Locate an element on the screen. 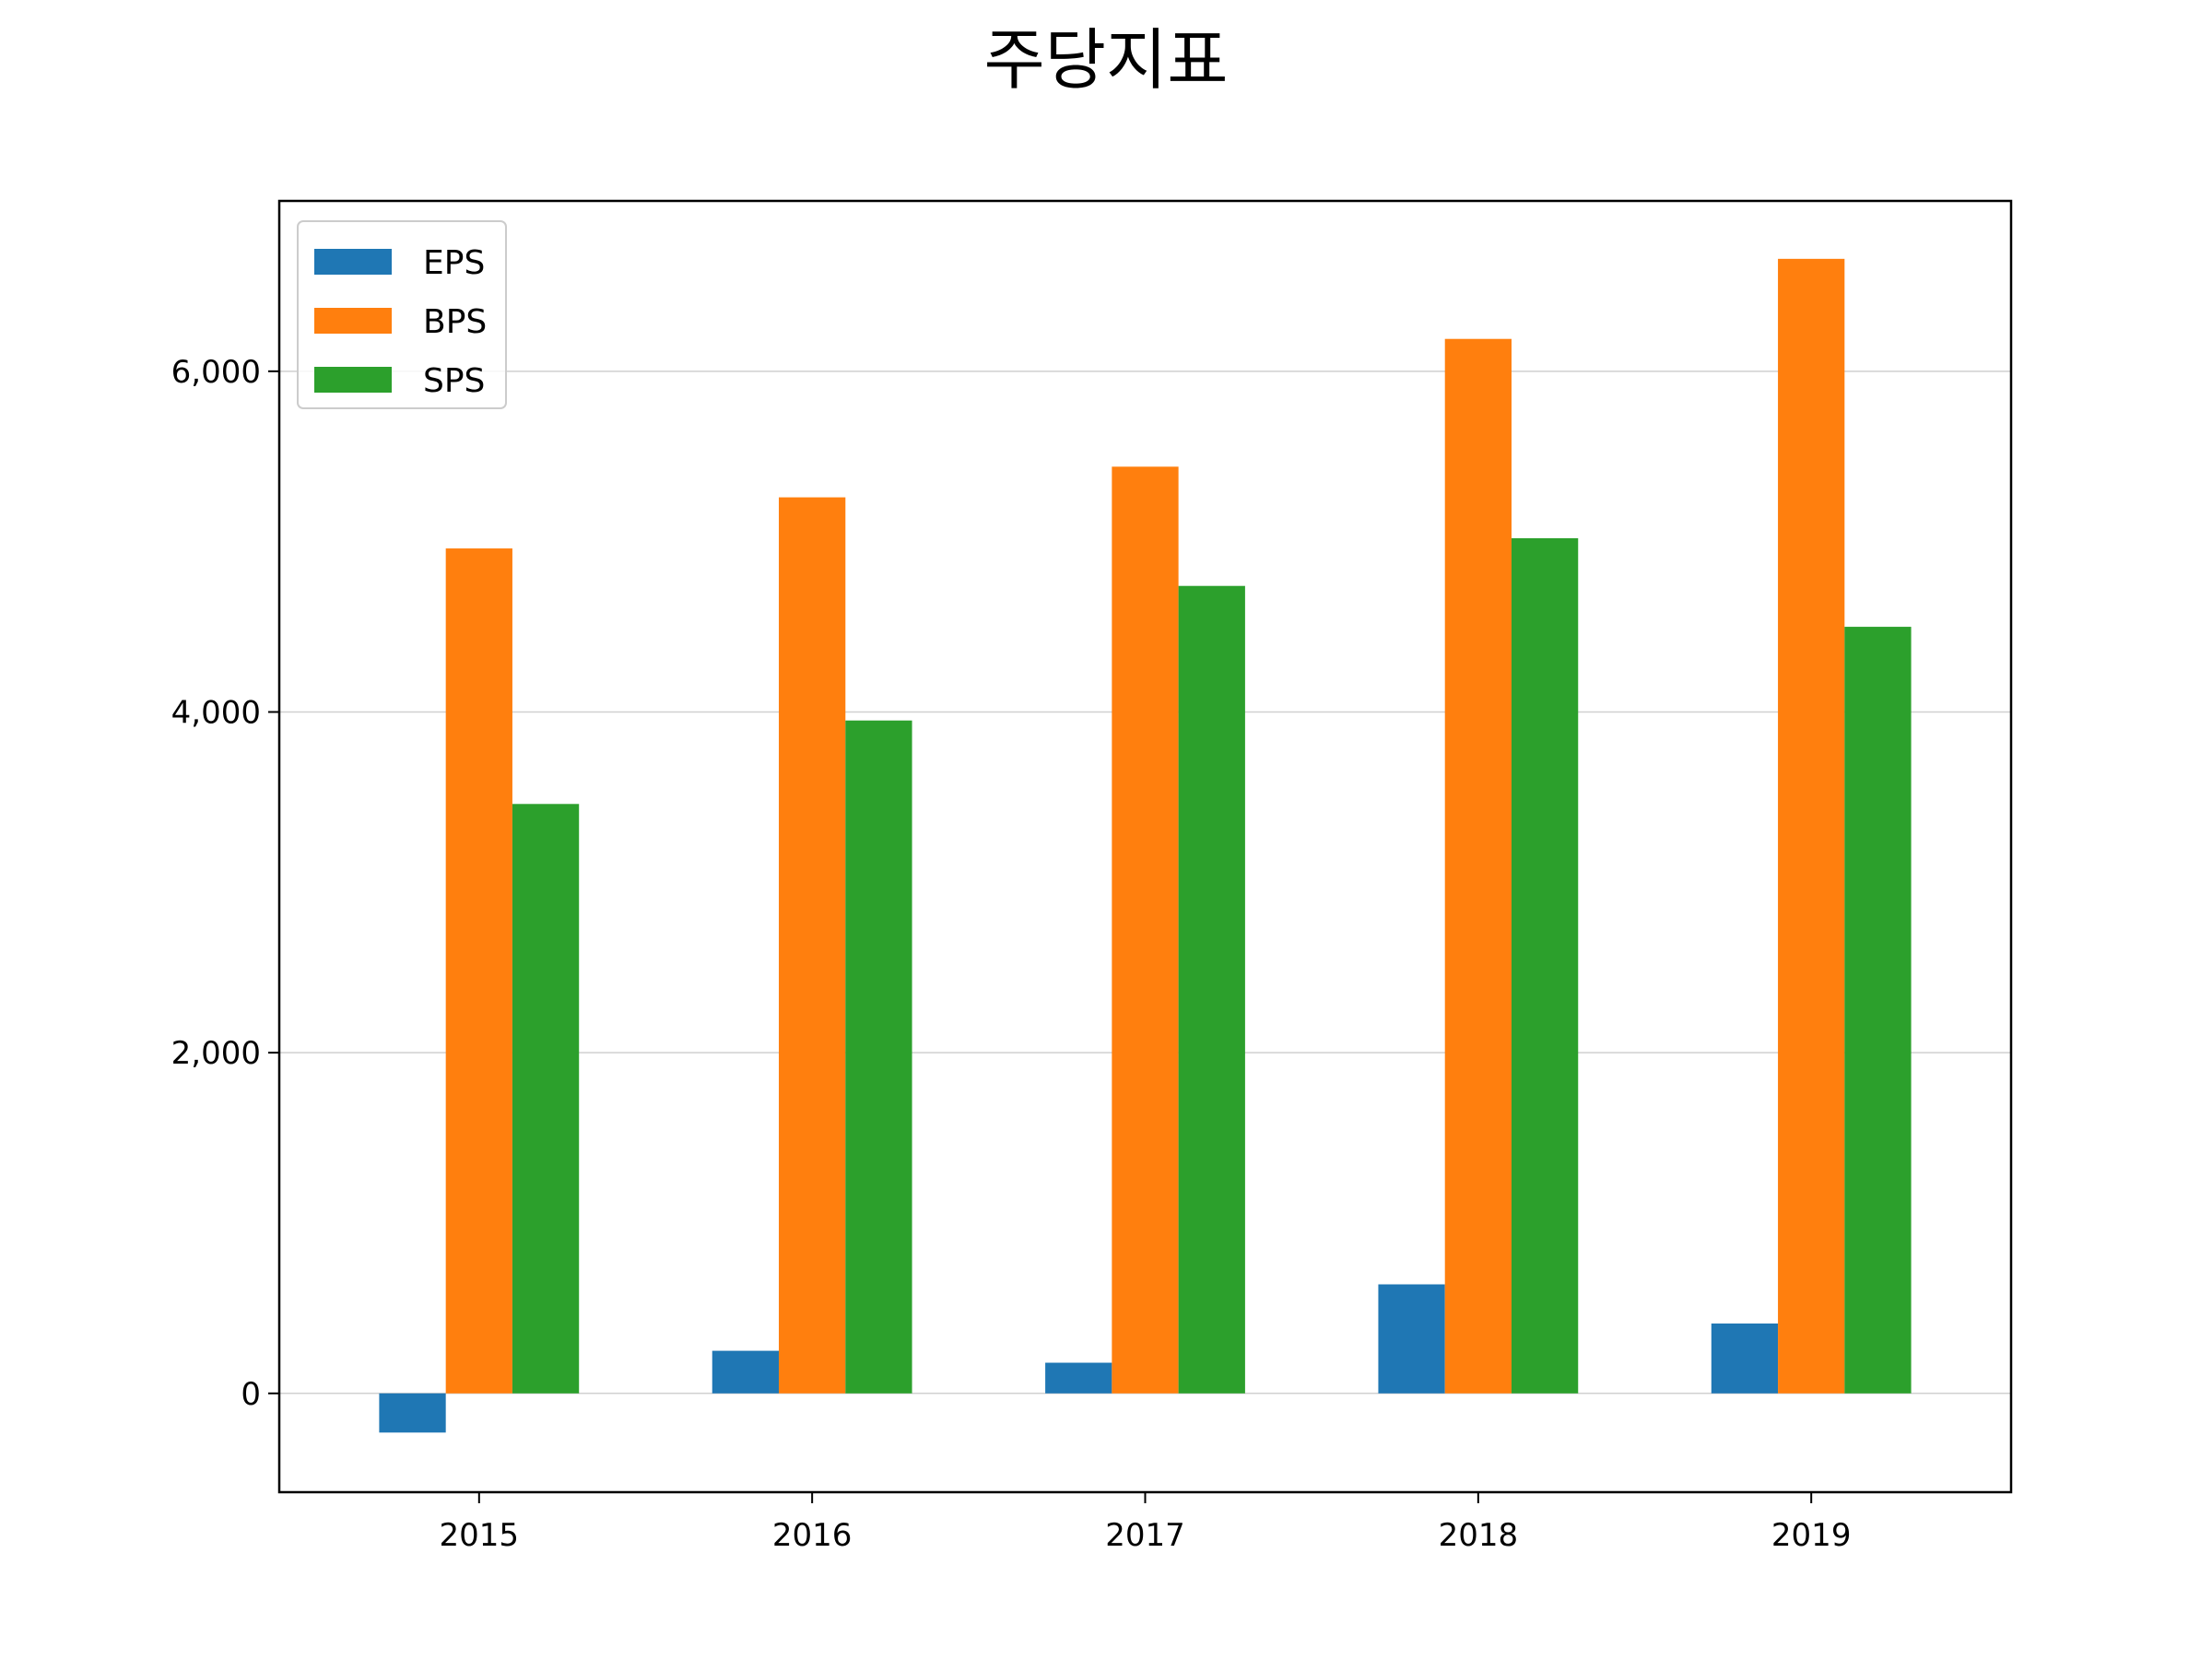 The width and height of the screenshot is (2212, 1659). x-axis: 2015 2016 2017 2018 2019 is located at coordinates (1146, 1523).